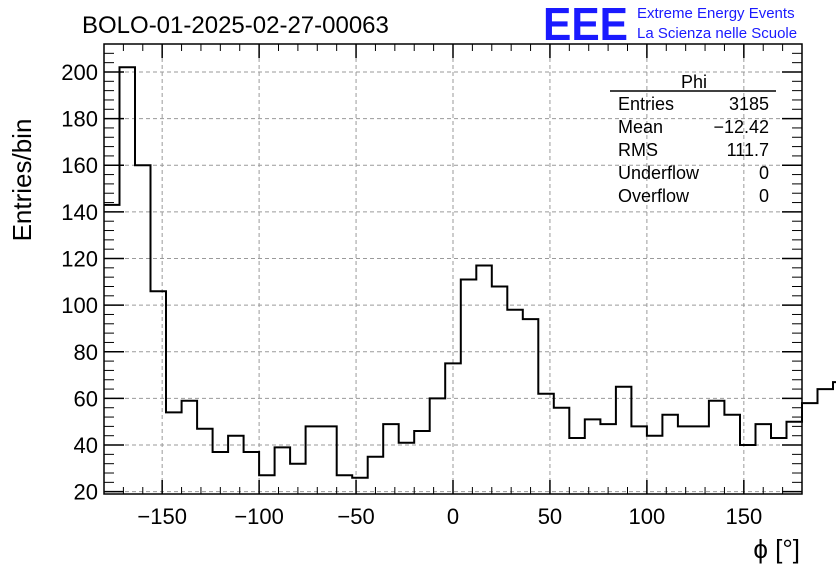 The image size is (836, 572). What do you see at coordinates (640, 127) in the screenshot?
I see `stats-row-label: Mean` at bounding box center [640, 127].